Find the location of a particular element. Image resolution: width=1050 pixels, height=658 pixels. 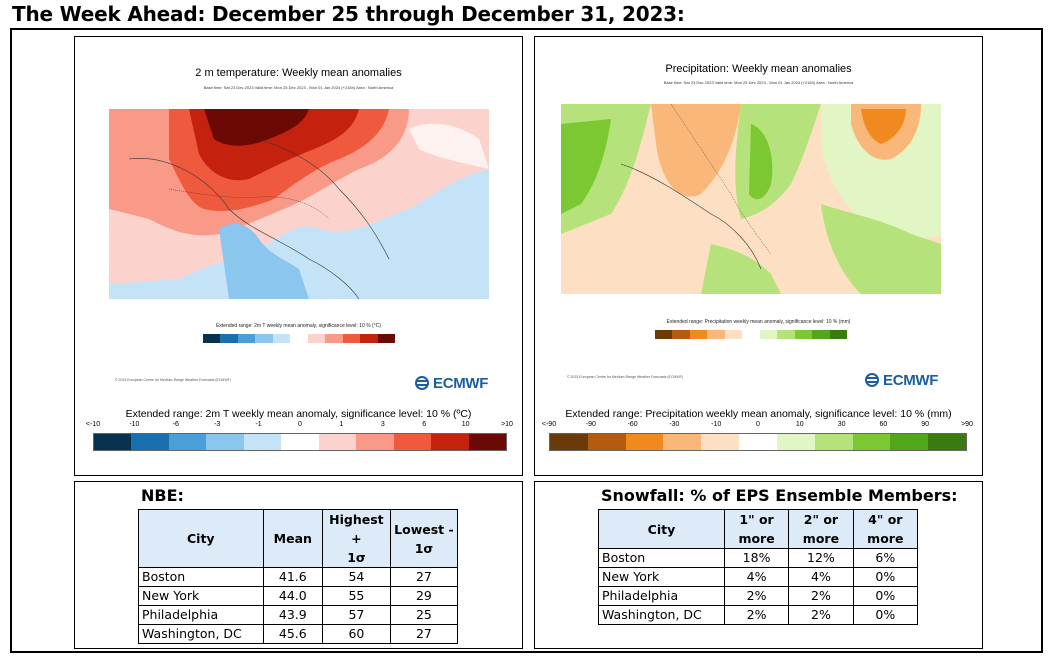

precipitation-tick-label: >90 is located at coordinates (967, 424).